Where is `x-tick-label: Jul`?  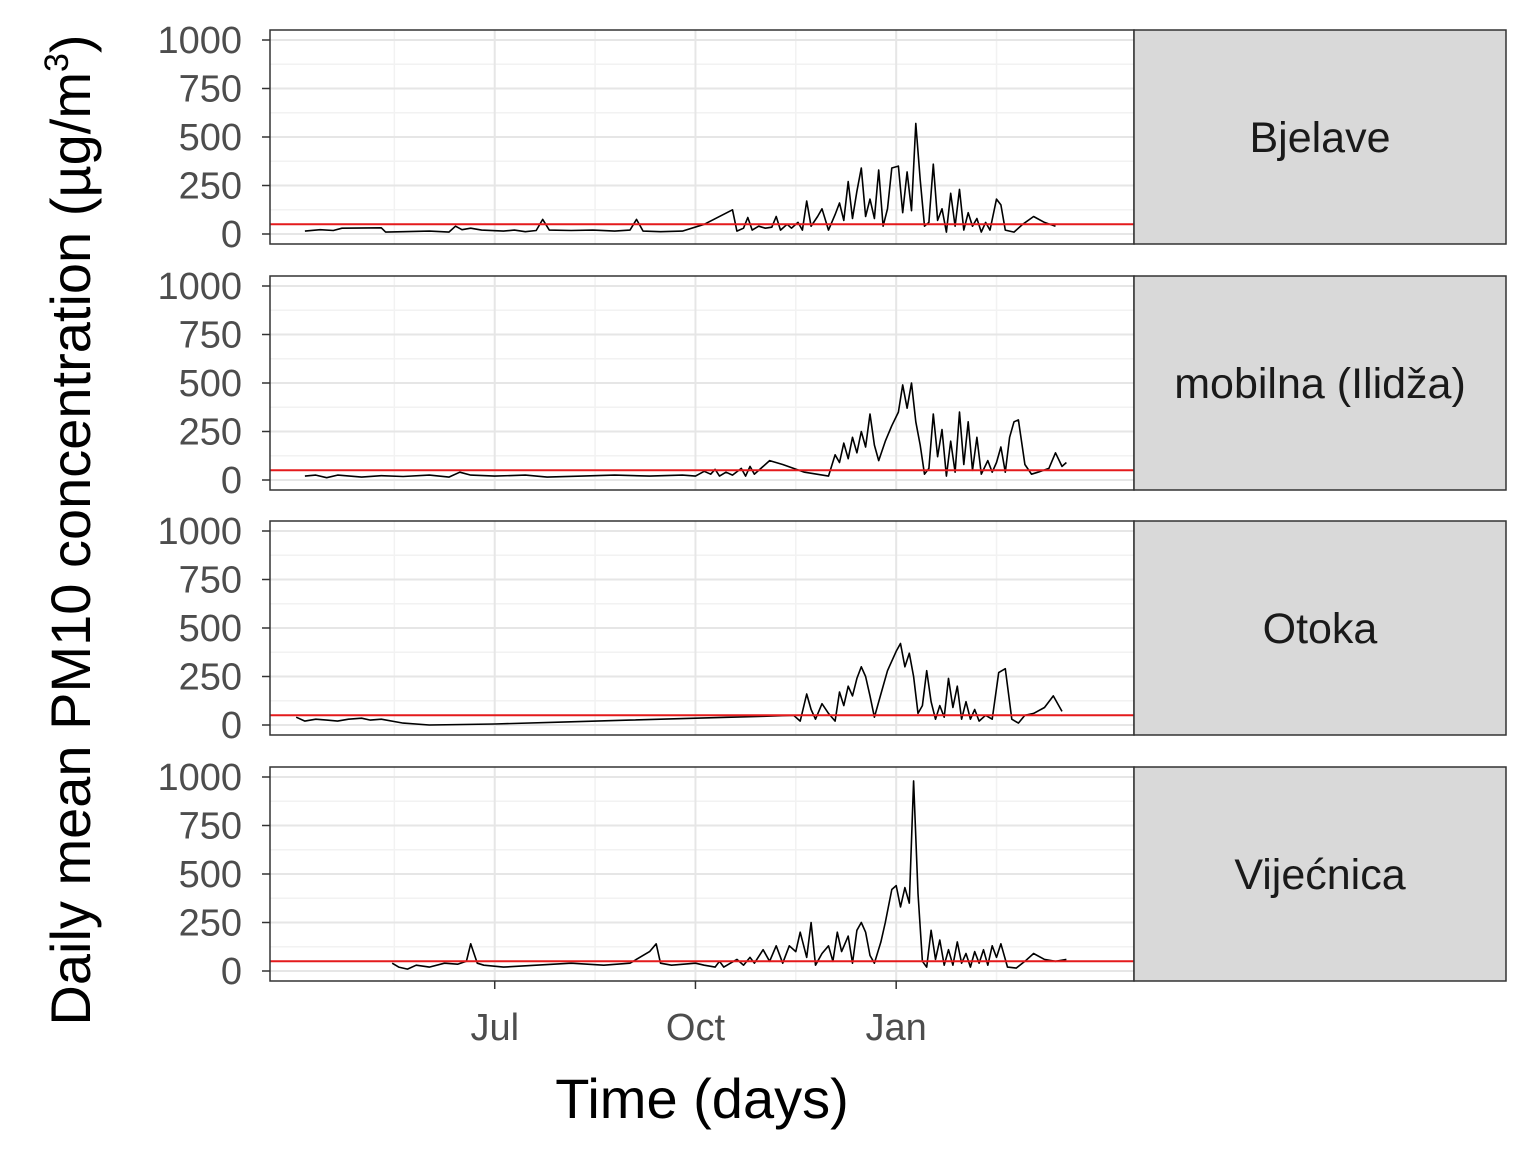 x-tick-label: Jul is located at coordinates (494, 1028).